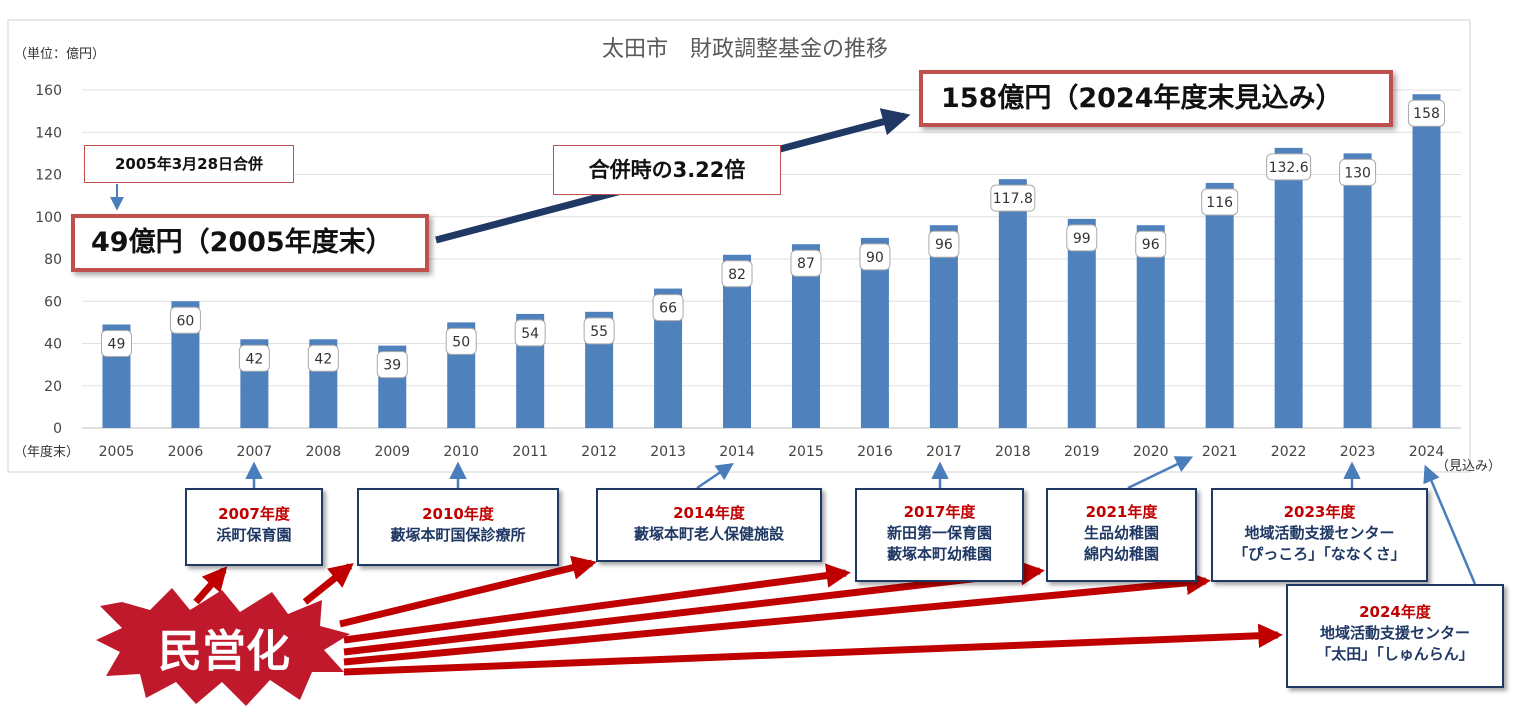  Describe the element at coordinates (944, 452) in the screenshot. I see `x-tick-label: 2017` at that location.